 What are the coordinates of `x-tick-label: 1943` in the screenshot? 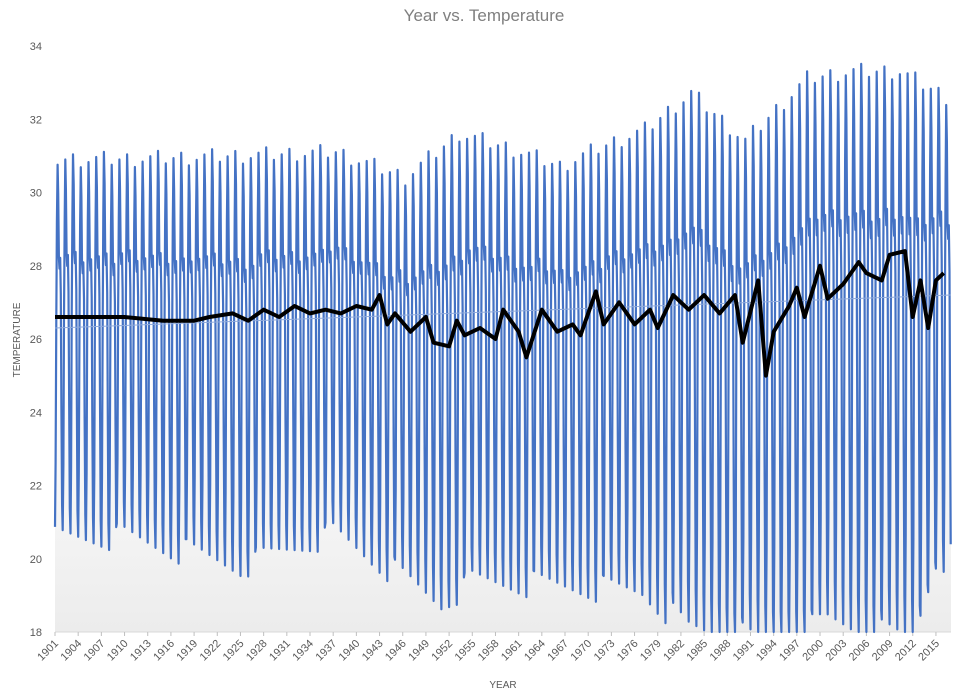 It's located at (373, 651).